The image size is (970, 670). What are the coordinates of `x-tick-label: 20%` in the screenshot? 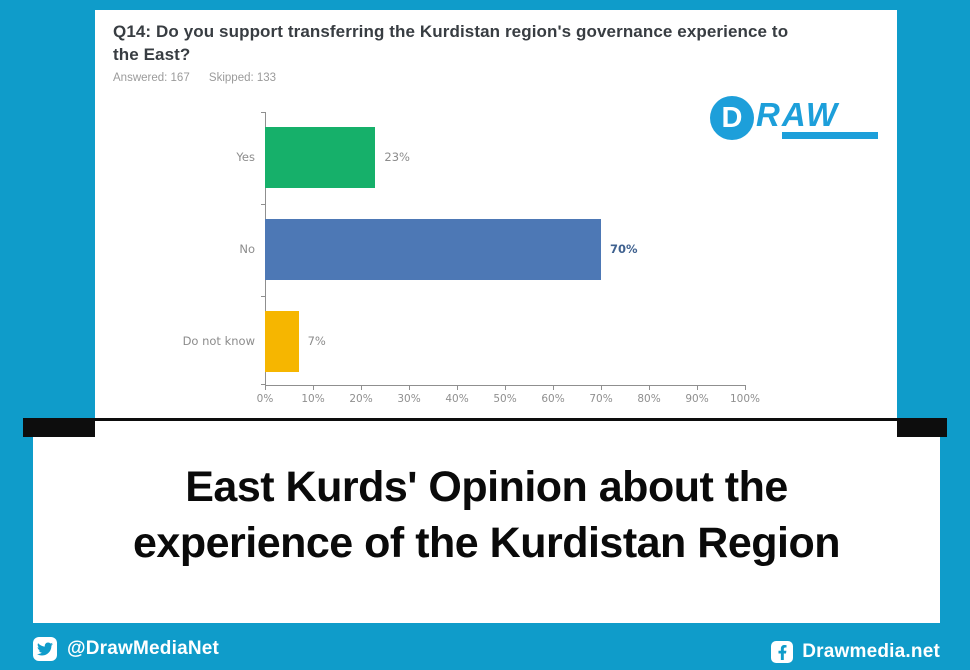 It's located at (361, 399).